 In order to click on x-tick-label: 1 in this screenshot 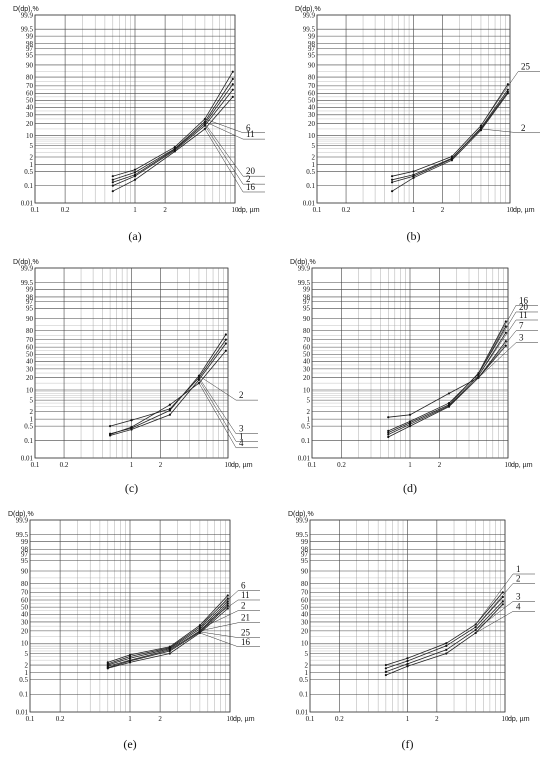, I will do `click(408, 719)`.